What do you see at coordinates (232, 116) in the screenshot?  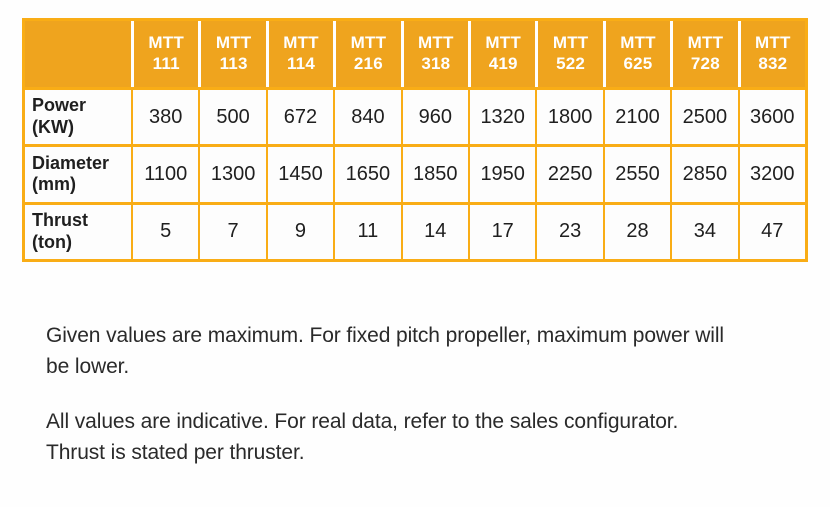 I see `power-value: 500` at bounding box center [232, 116].